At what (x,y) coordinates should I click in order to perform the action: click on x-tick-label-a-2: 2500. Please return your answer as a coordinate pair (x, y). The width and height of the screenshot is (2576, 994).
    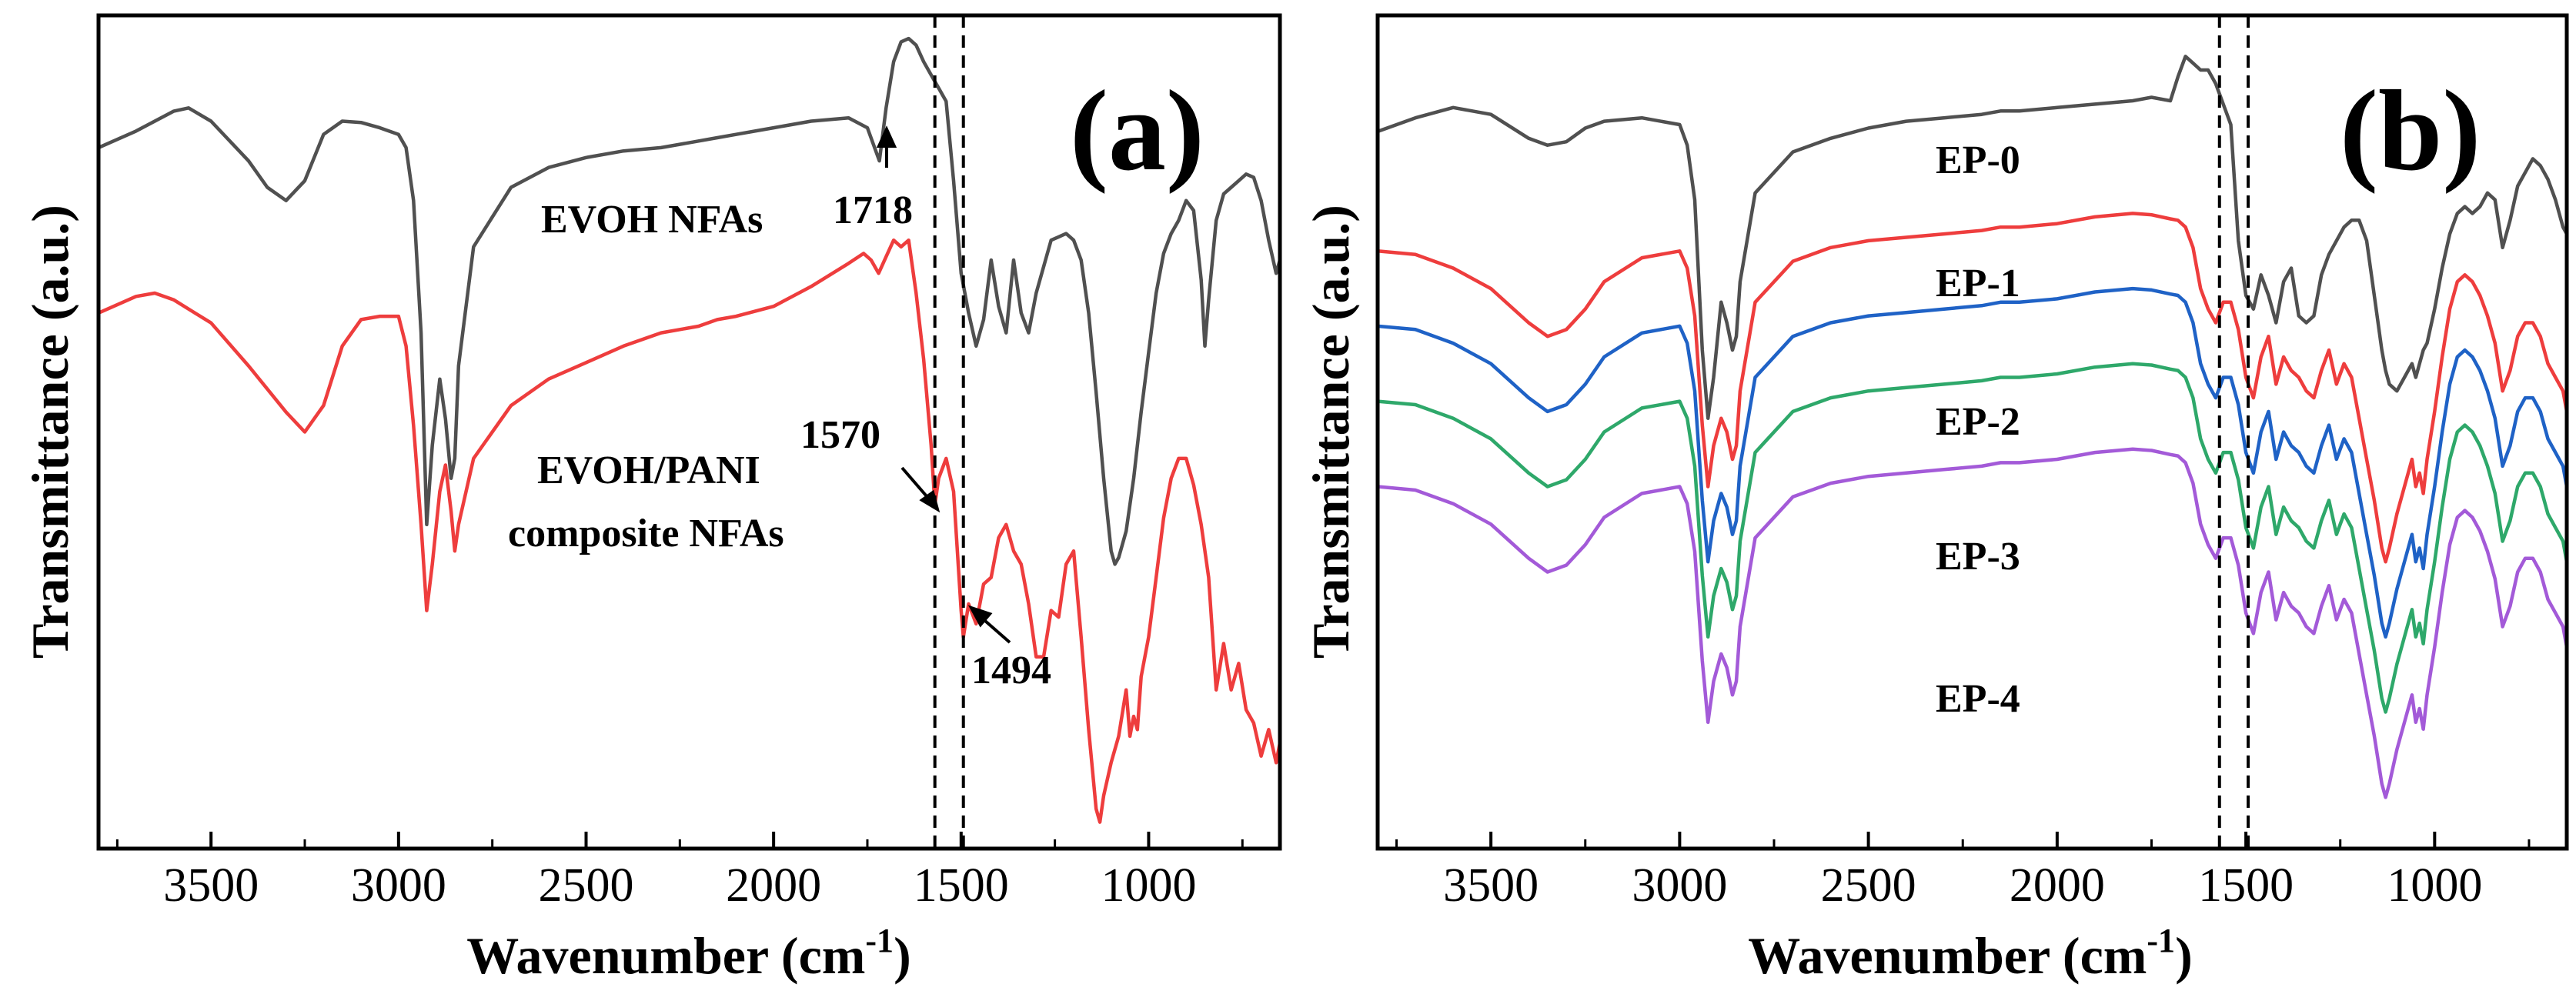
    Looking at the image, I should click on (585, 886).